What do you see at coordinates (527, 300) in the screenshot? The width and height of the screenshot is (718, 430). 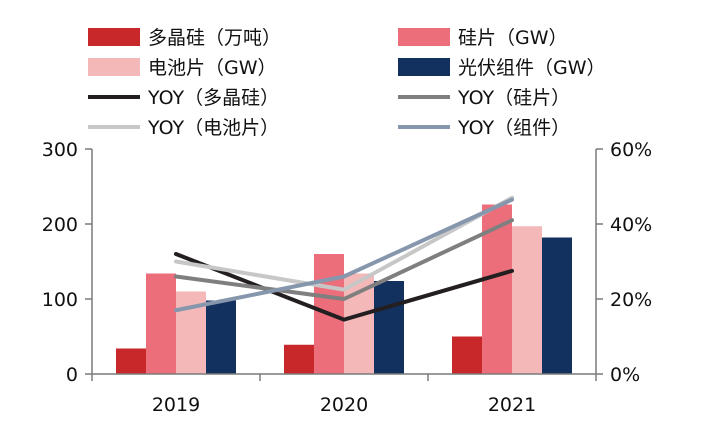 I see `bar-3-2021` at bounding box center [527, 300].